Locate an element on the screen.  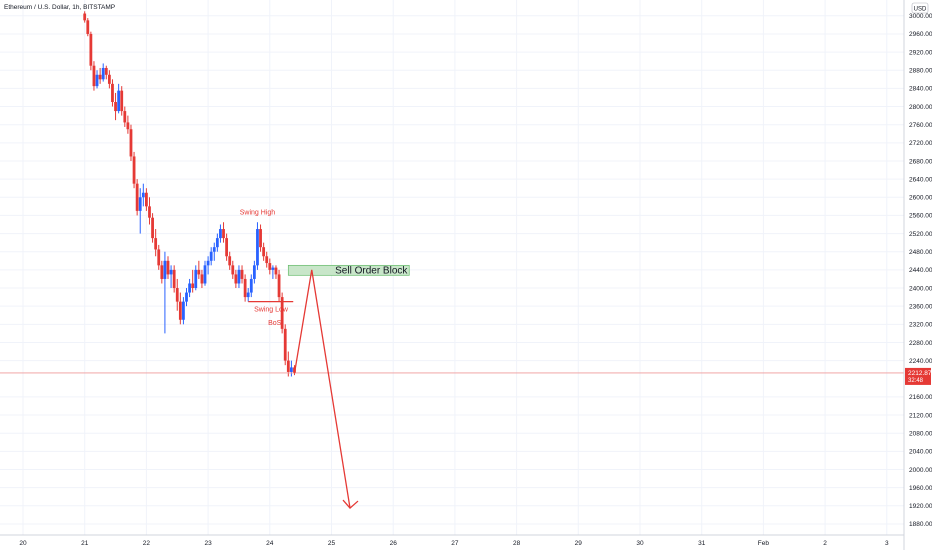
y-tick-label: 1960.00 is located at coordinates (920, 488).